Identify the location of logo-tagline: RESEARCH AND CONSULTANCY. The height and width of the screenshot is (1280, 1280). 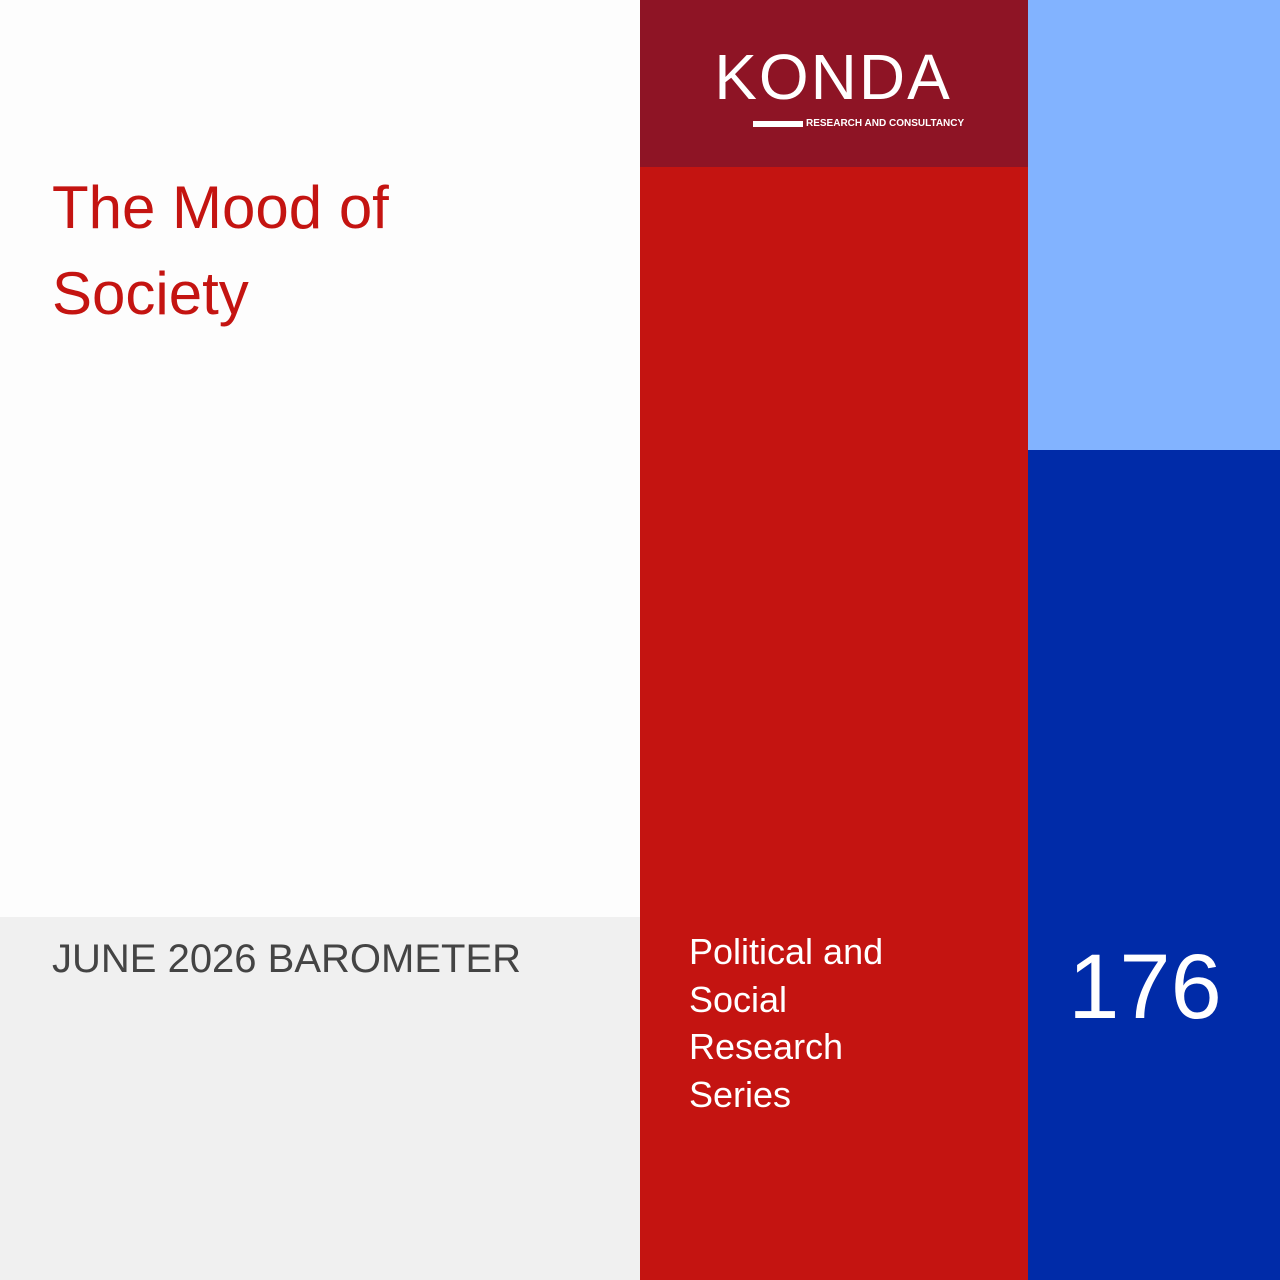
(885, 123).